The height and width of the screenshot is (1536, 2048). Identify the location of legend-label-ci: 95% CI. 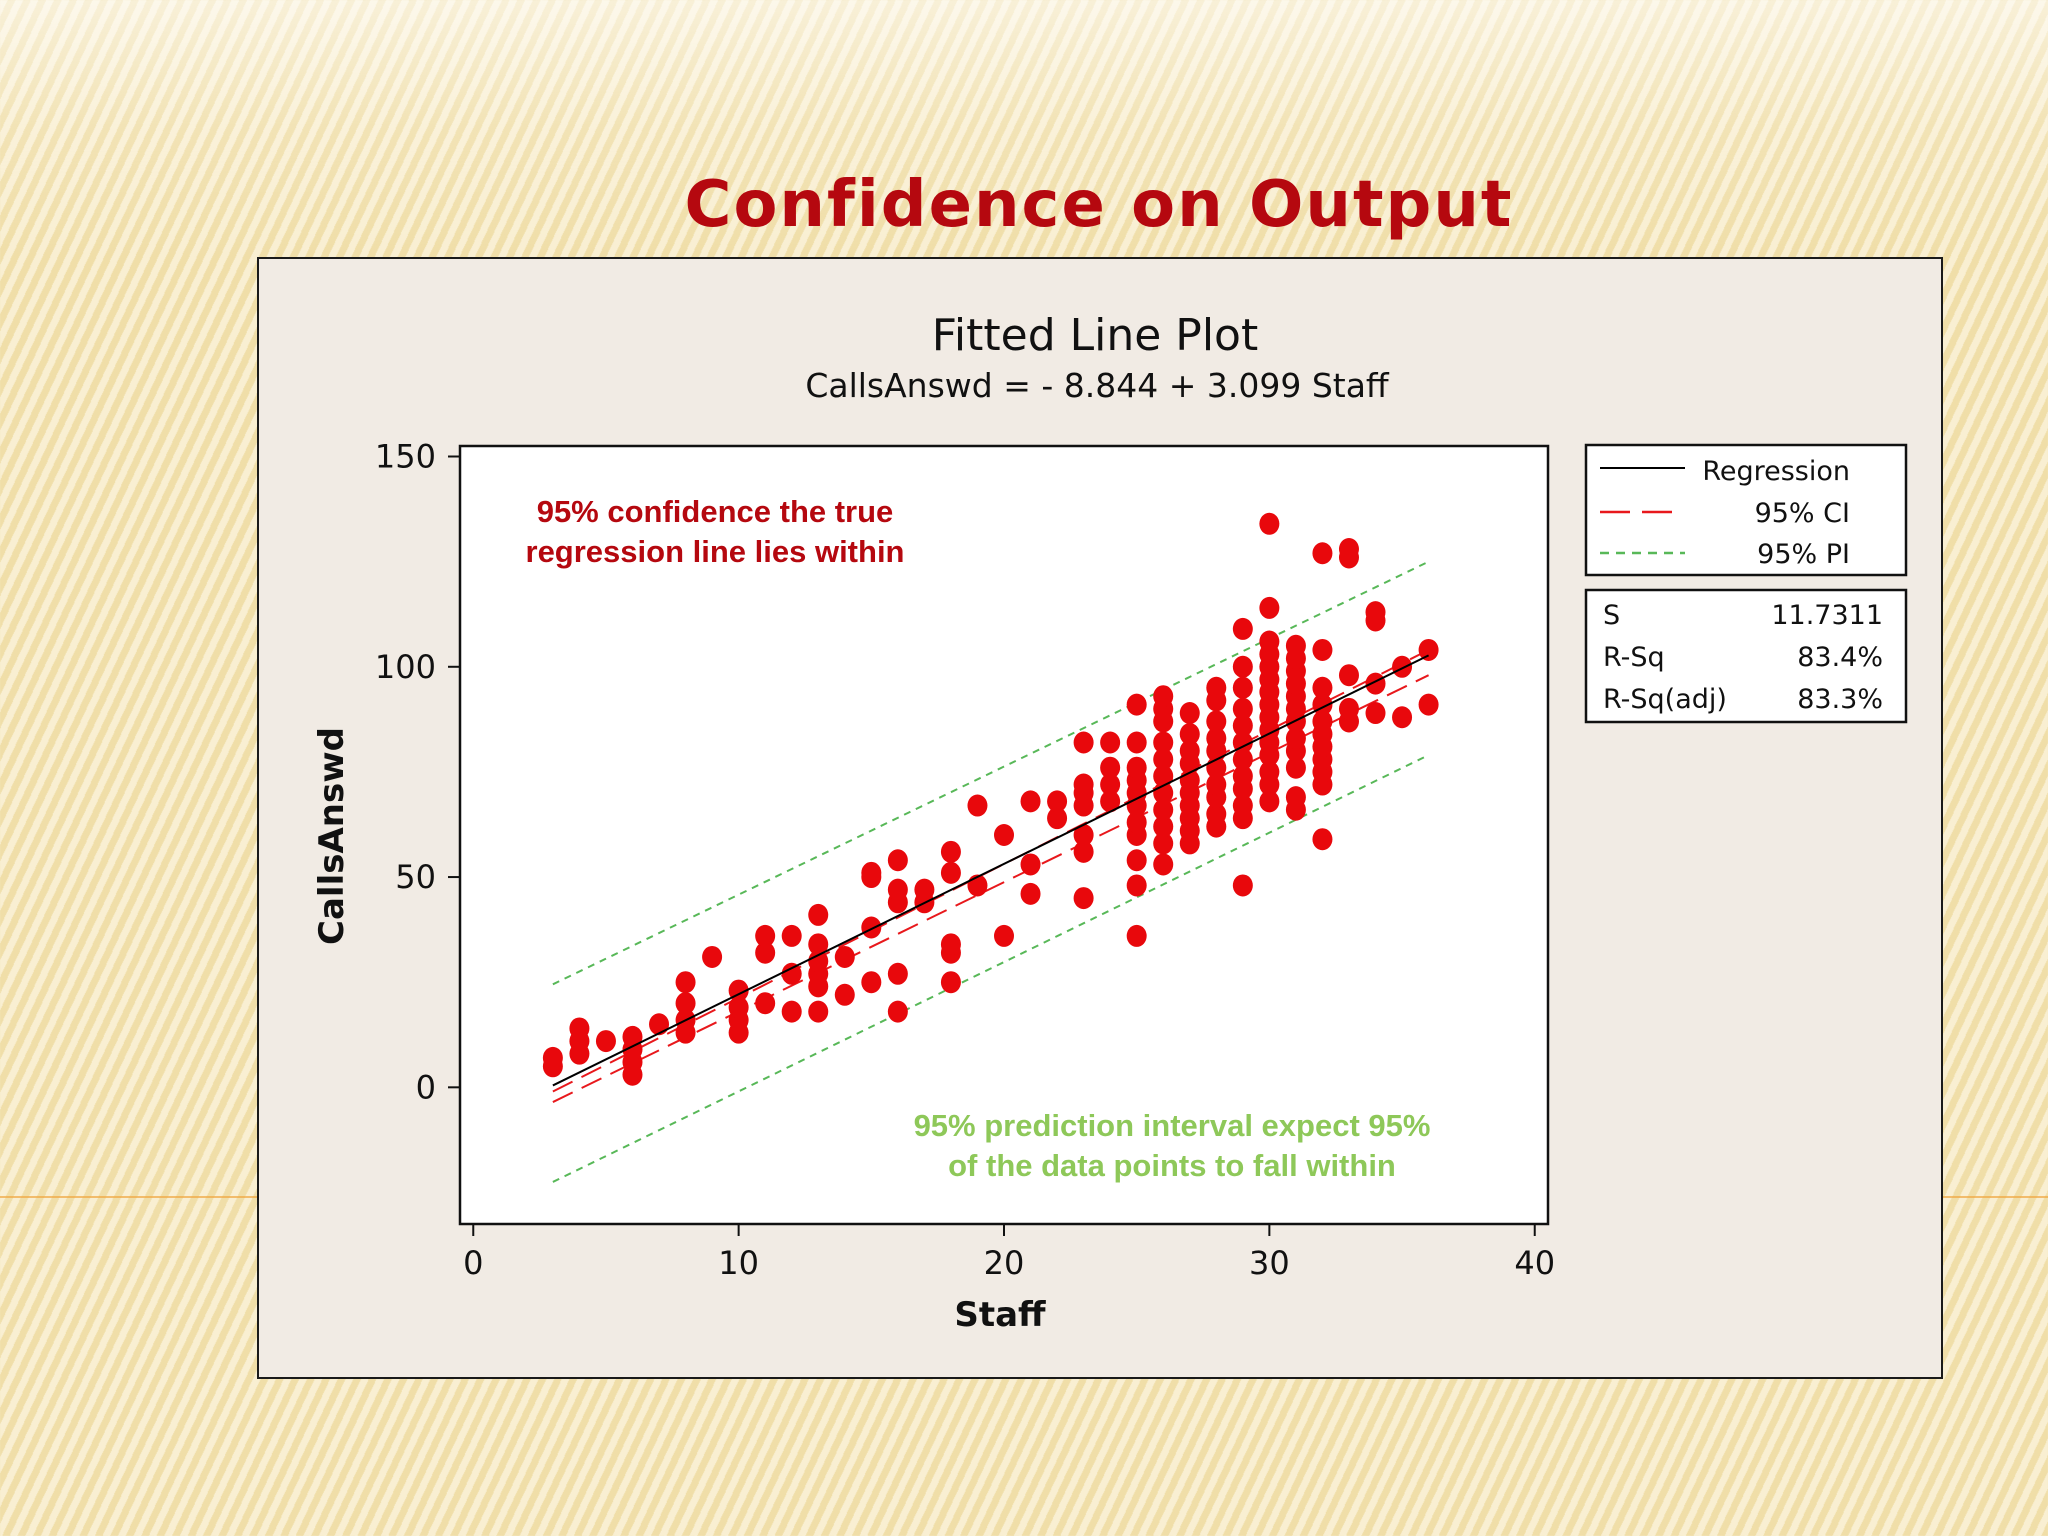
(1802, 513).